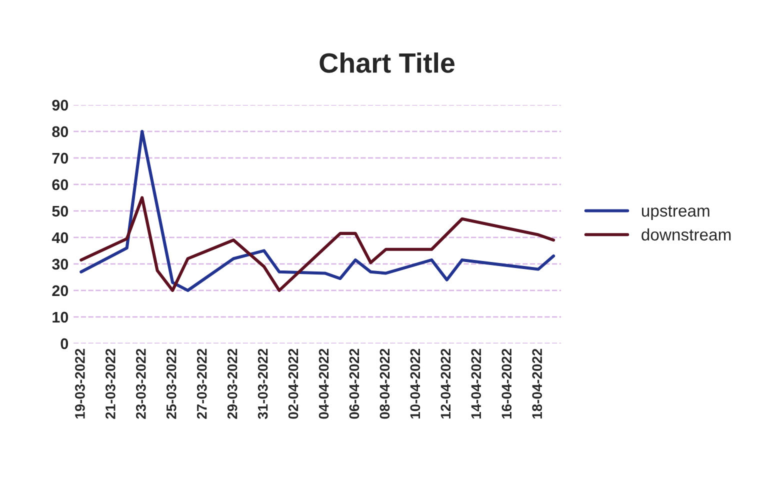 Image resolution: width=774 pixels, height=477 pixels. I want to click on y-tick-label: 70, so click(60, 158).